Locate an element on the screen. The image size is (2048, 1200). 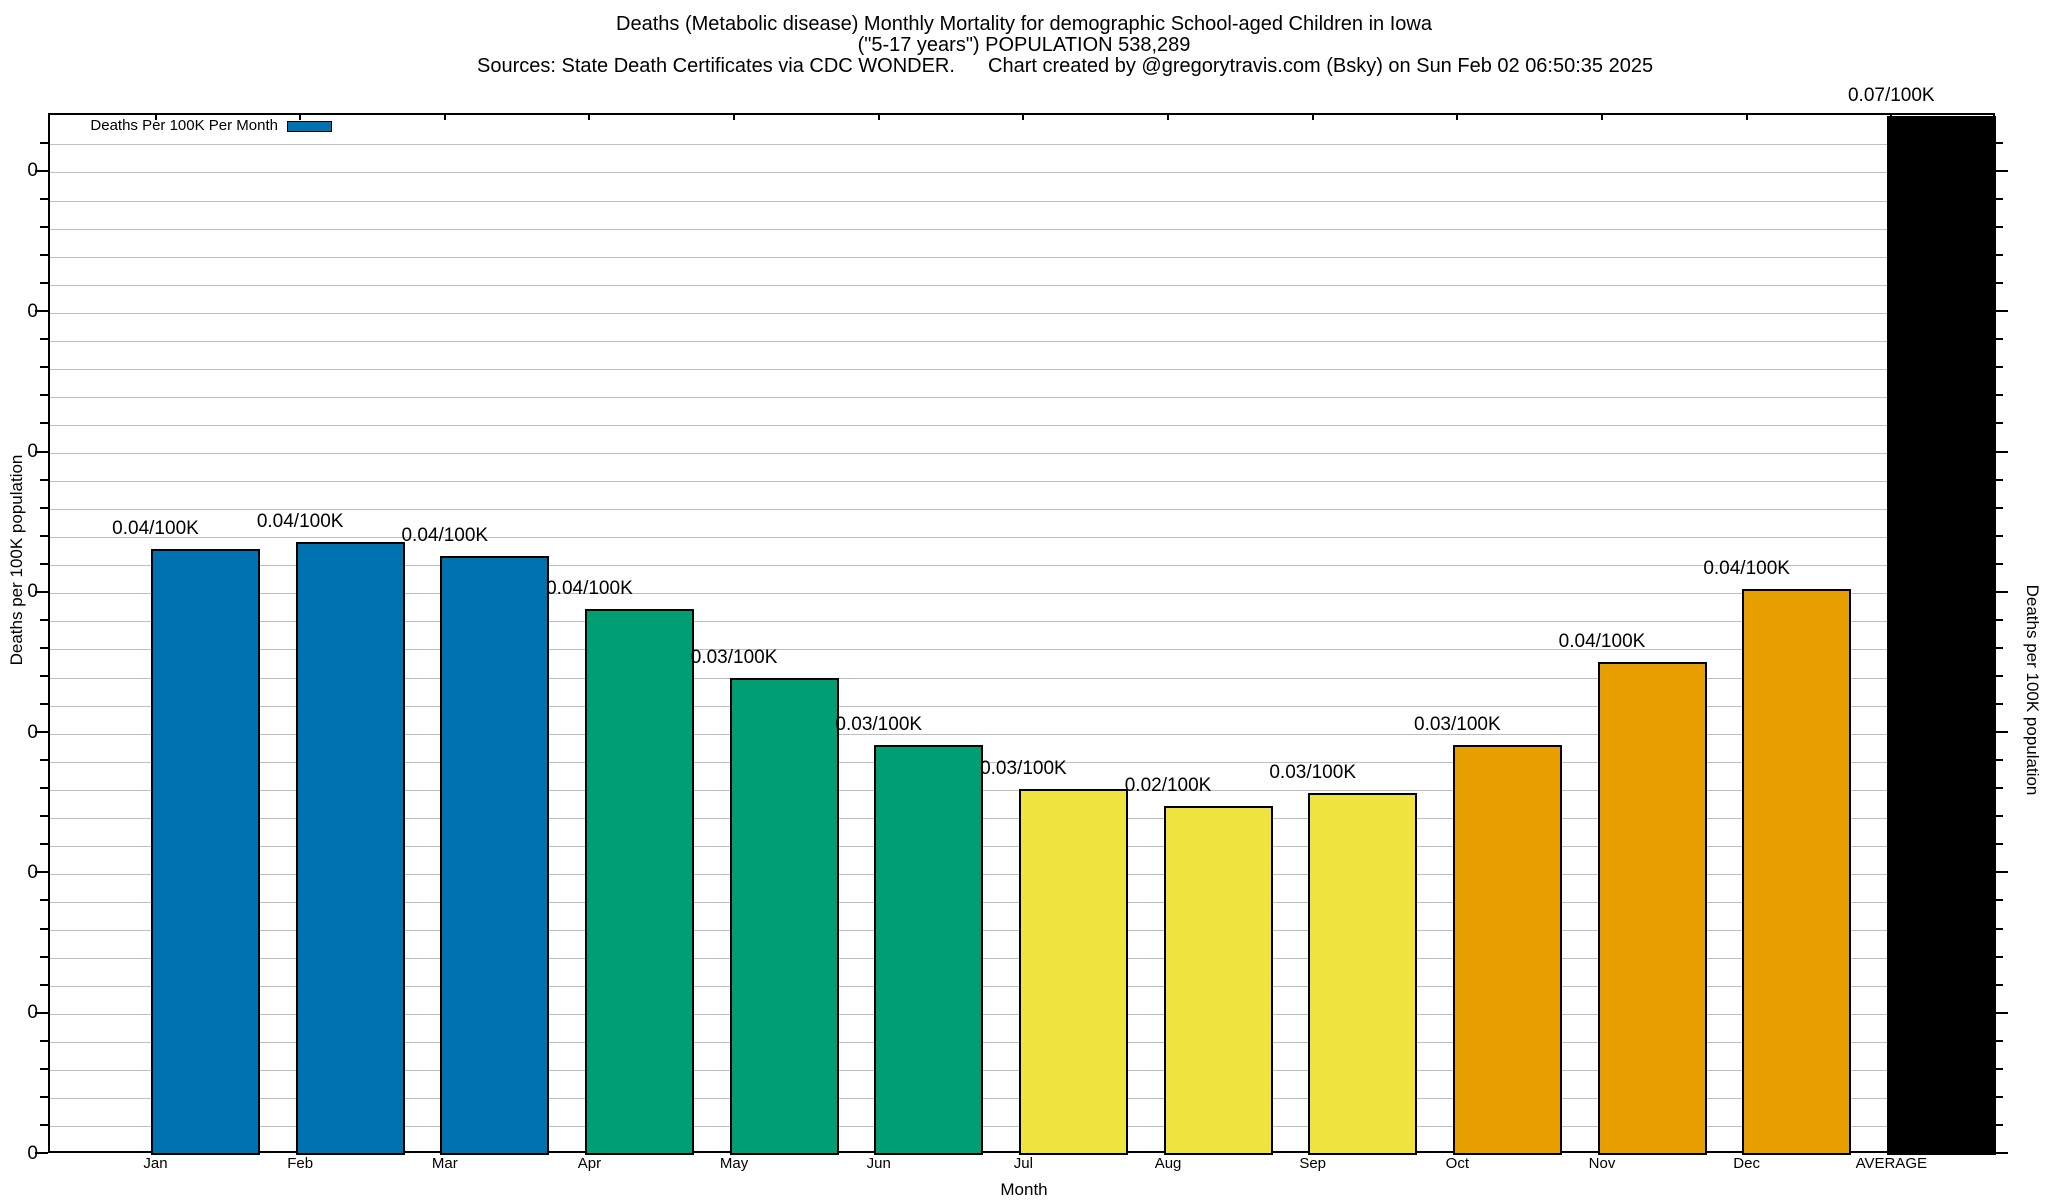
x-tick-label-may: May is located at coordinates (734, 1163).